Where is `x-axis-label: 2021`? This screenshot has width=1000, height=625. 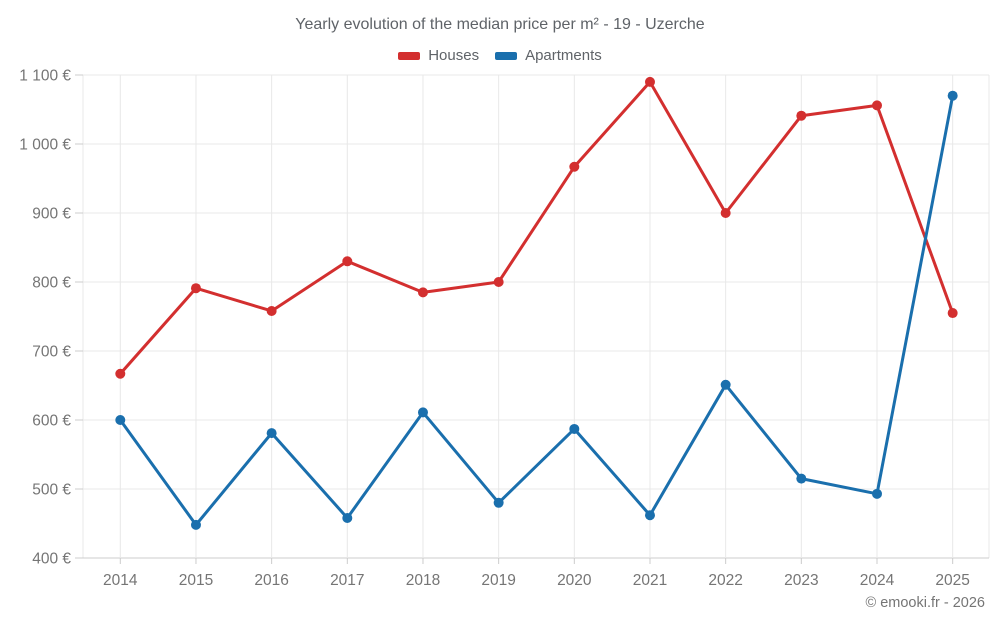
x-axis-label: 2021 is located at coordinates (650, 580).